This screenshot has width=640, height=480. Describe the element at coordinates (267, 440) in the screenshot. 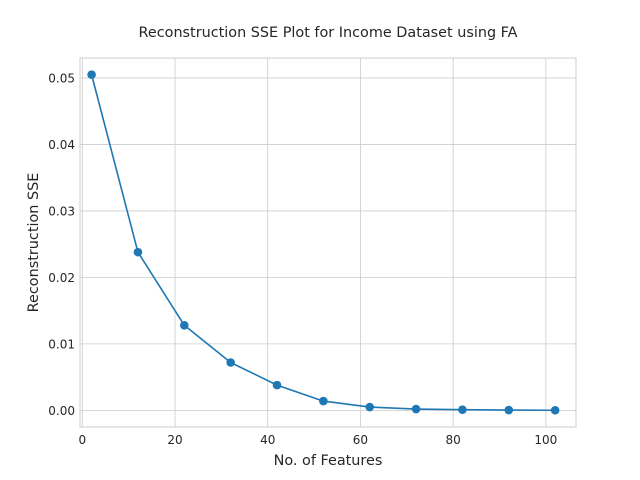

I see `x-tick-label: 40` at that location.